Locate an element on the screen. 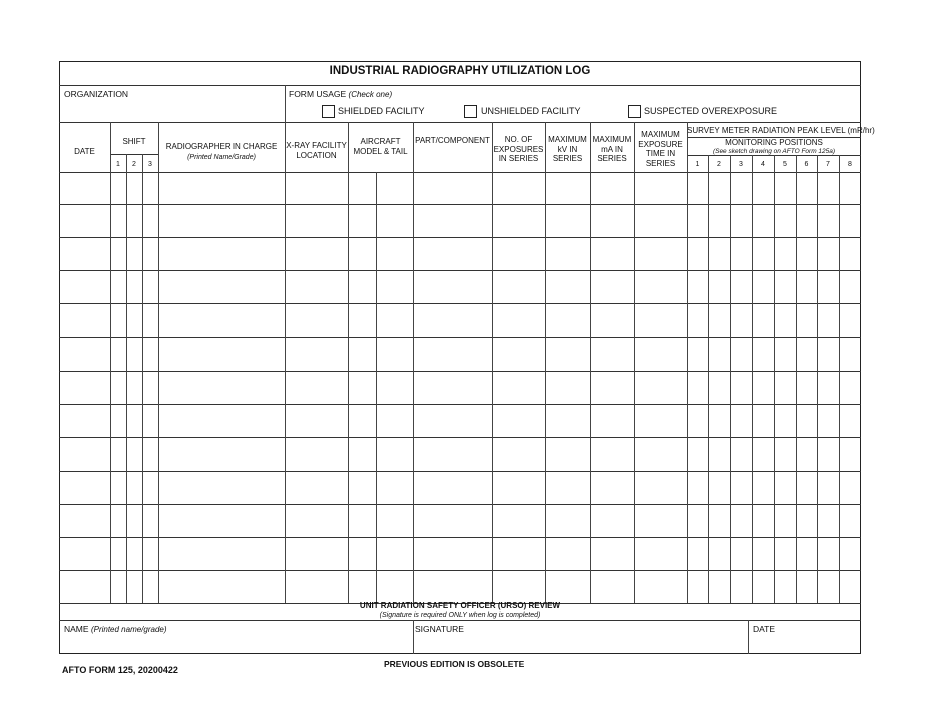 This screenshot has height=712, width=950. suspected-overexposure-checkbox is located at coordinates (634, 111).